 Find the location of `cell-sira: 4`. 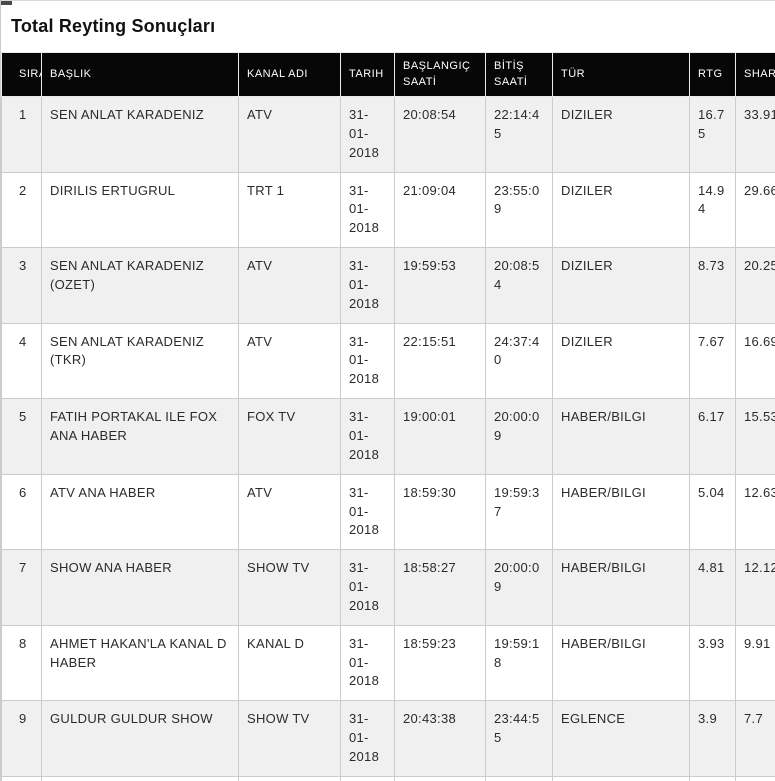

cell-sira: 4 is located at coordinates (21, 361).